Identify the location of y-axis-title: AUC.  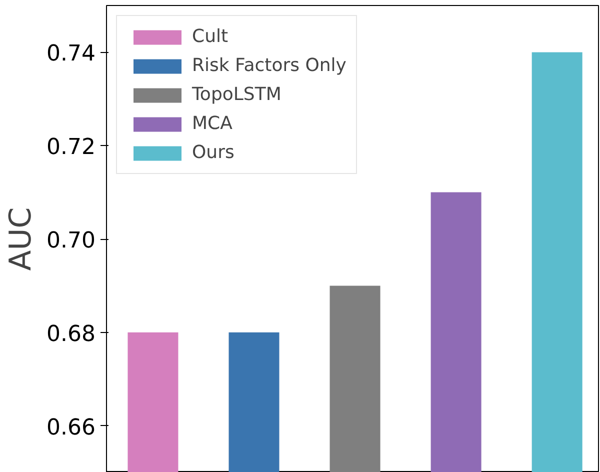
(21, 239).